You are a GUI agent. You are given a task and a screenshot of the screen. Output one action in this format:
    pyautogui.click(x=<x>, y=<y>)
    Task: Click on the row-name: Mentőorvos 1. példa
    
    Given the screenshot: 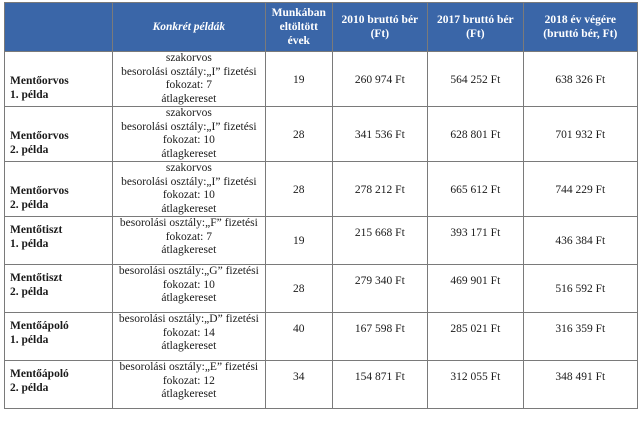 What is the action you would take?
    pyautogui.click(x=58, y=79)
    